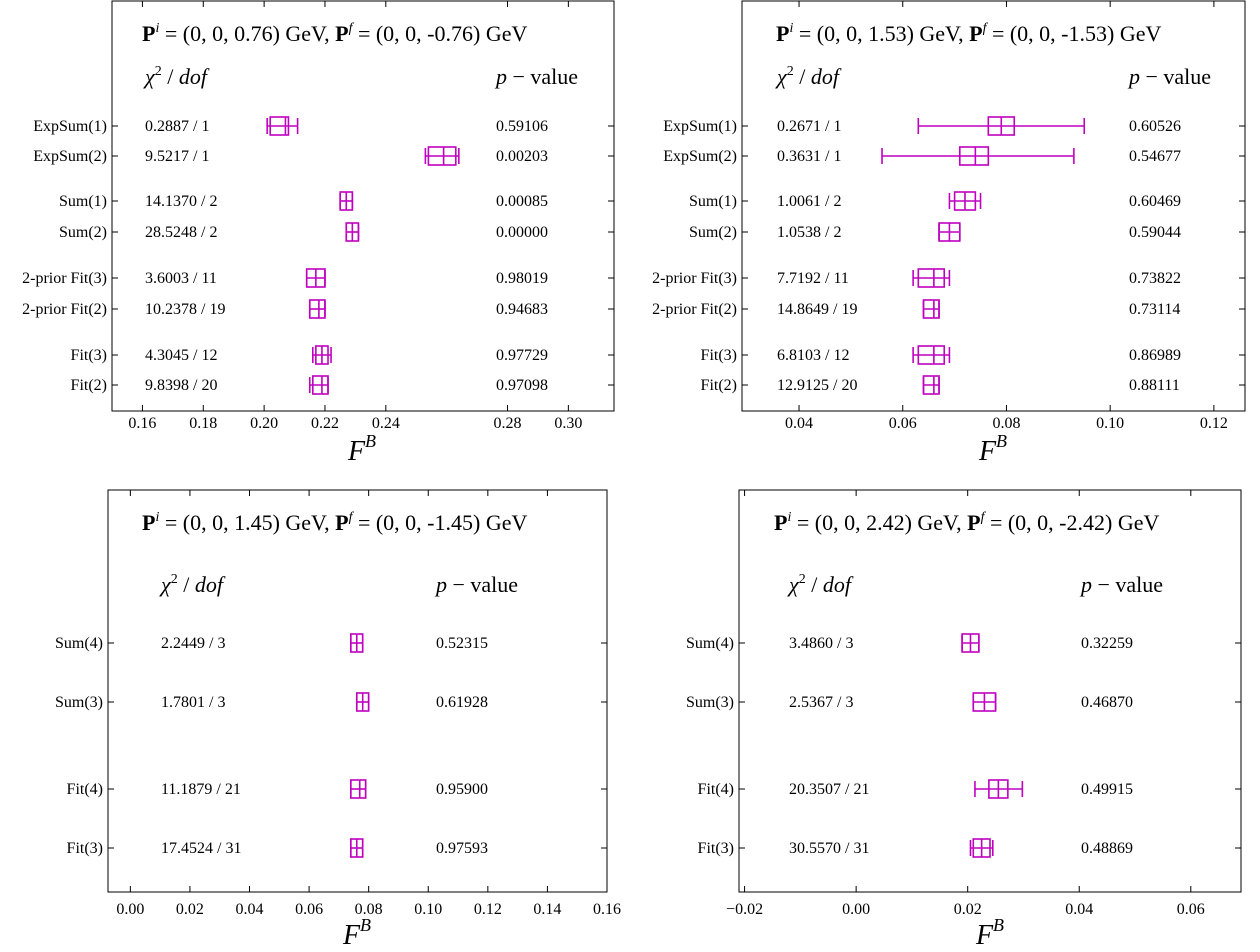  Describe the element at coordinates (829, 789) in the screenshot. I see `chi2-dof-value: 20.3507 / 21` at that location.